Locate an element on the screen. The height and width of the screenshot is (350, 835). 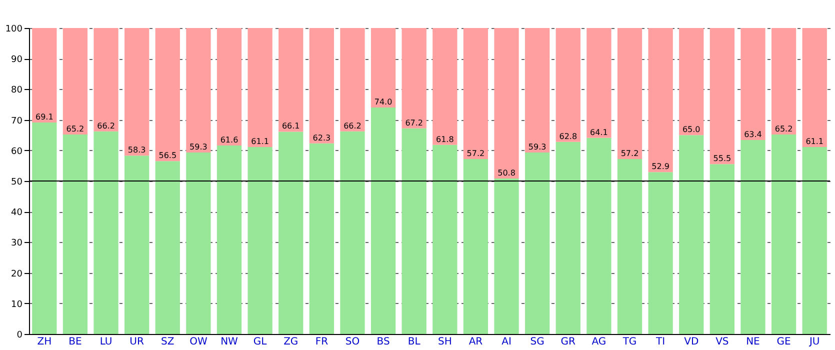
y-tick-label: 0 is located at coordinates (19, 335).